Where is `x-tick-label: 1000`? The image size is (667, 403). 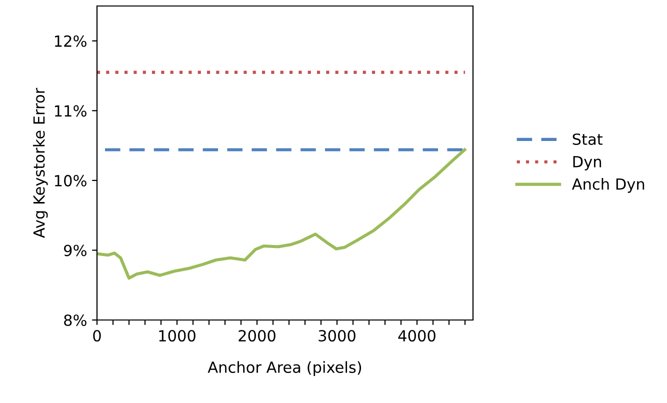
x-tick-label: 1000 is located at coordinates (177, 336).